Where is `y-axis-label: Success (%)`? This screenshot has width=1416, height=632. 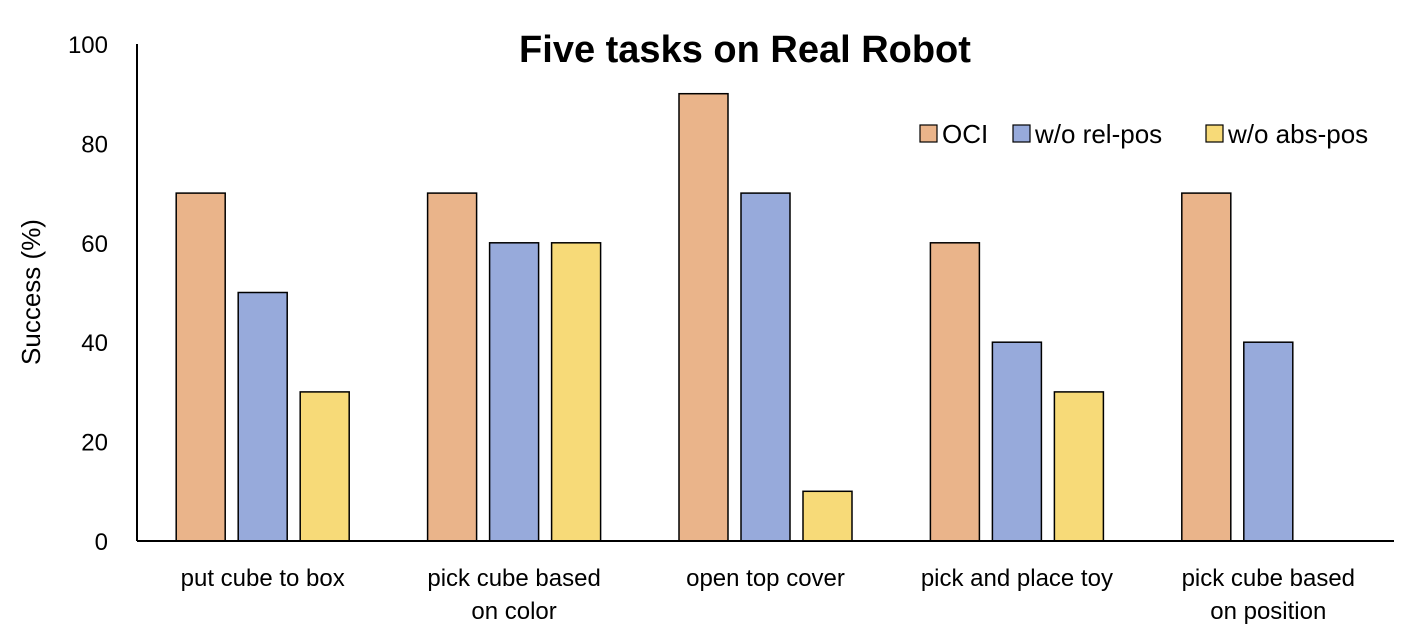 y-axis-label: Success (%) is located at coordinates (31, 292).